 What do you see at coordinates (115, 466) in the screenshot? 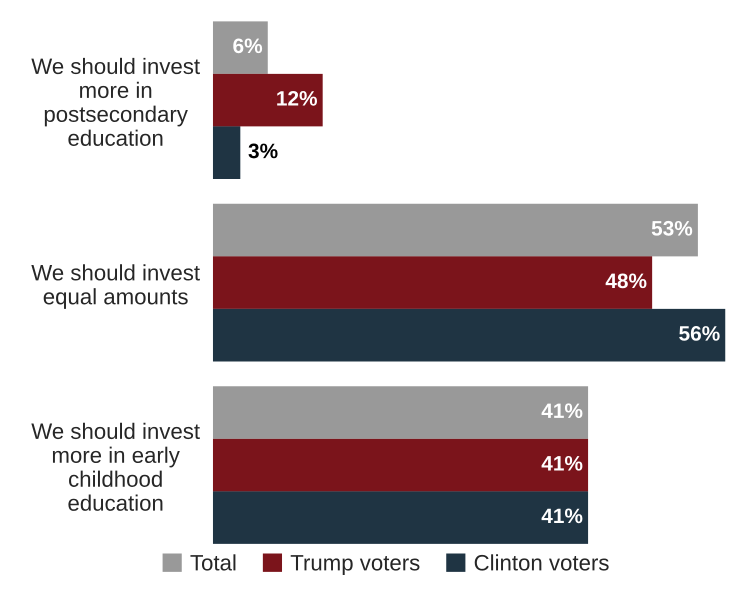
I see `y-tick-label: We should invest more in early childhood education` at bounding box center [115, 466].